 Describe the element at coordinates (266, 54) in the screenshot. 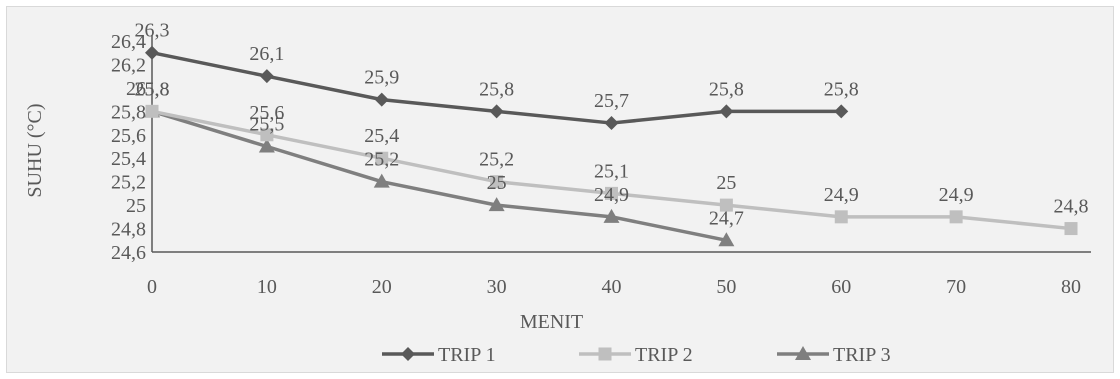

I see `data-label-trip-1: 26,1` at that location.